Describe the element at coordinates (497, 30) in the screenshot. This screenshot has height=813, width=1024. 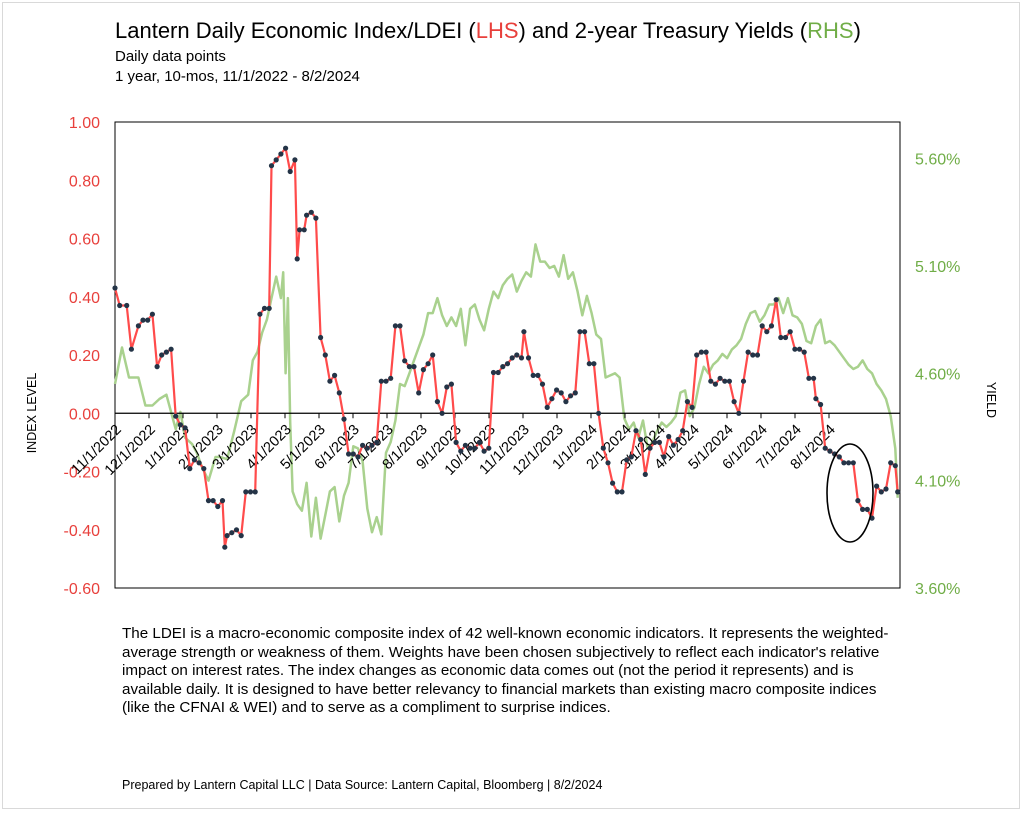
I see `title-lhs-label: LHS` at that location.